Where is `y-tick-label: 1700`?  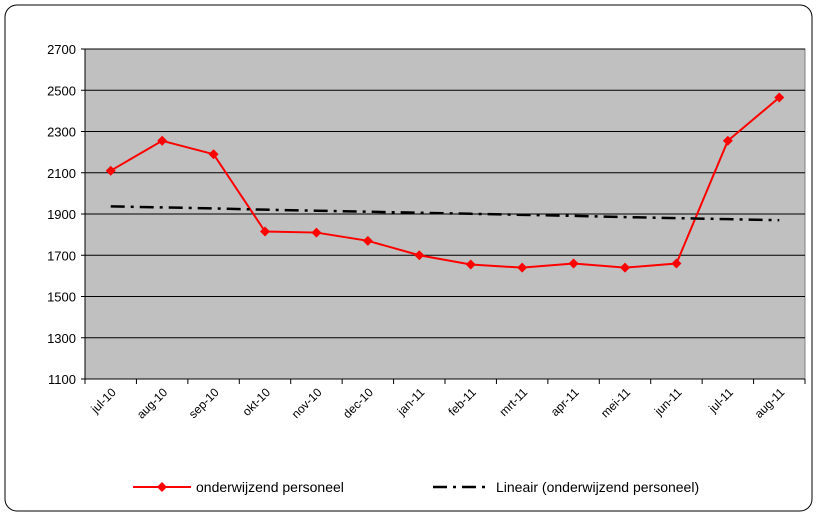
y-tick-label: 1700 is located at coordinates (61, 255).